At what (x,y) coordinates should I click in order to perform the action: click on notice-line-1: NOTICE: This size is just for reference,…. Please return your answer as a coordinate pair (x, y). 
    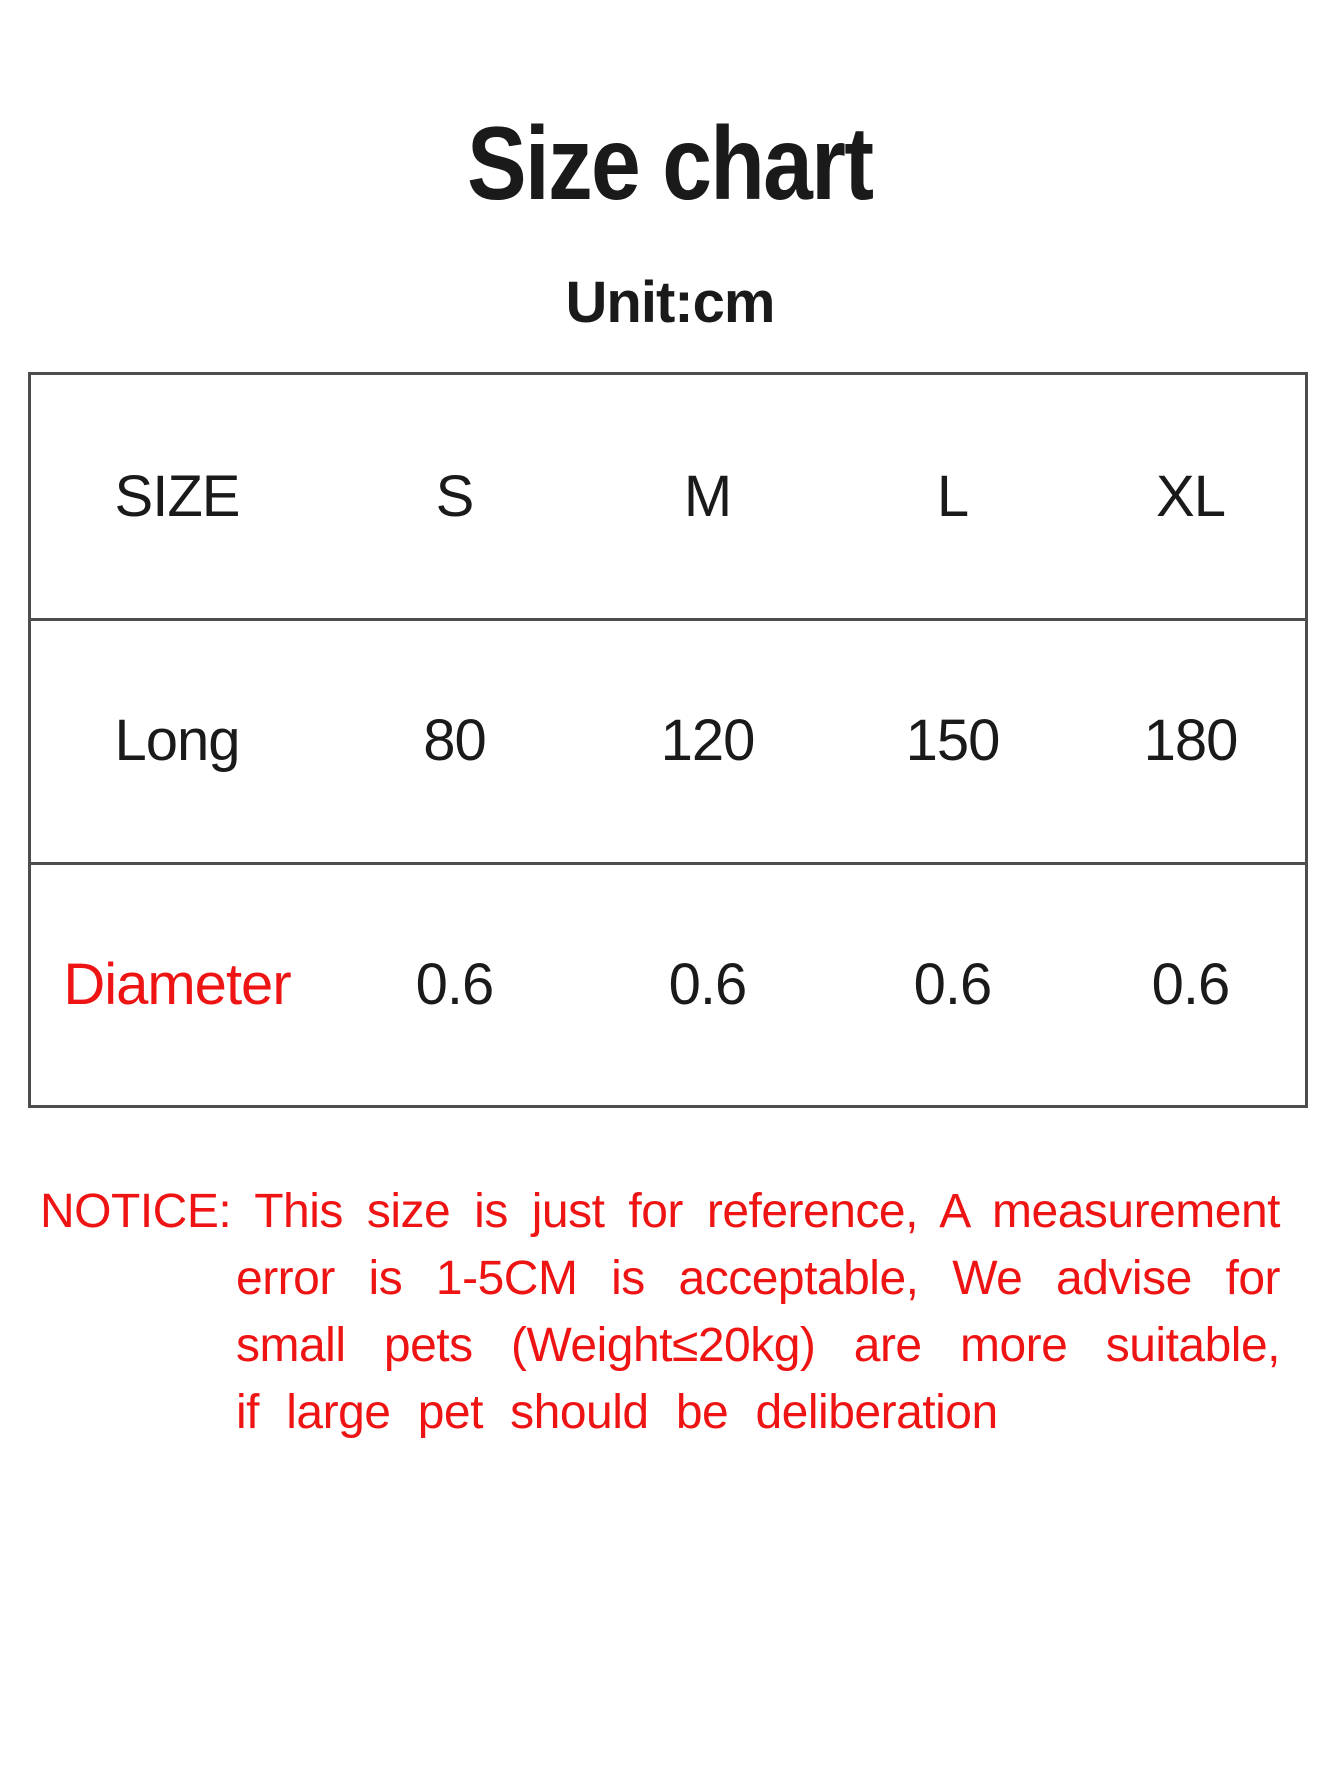
    Looking at the image, I should click on (660, 1211).